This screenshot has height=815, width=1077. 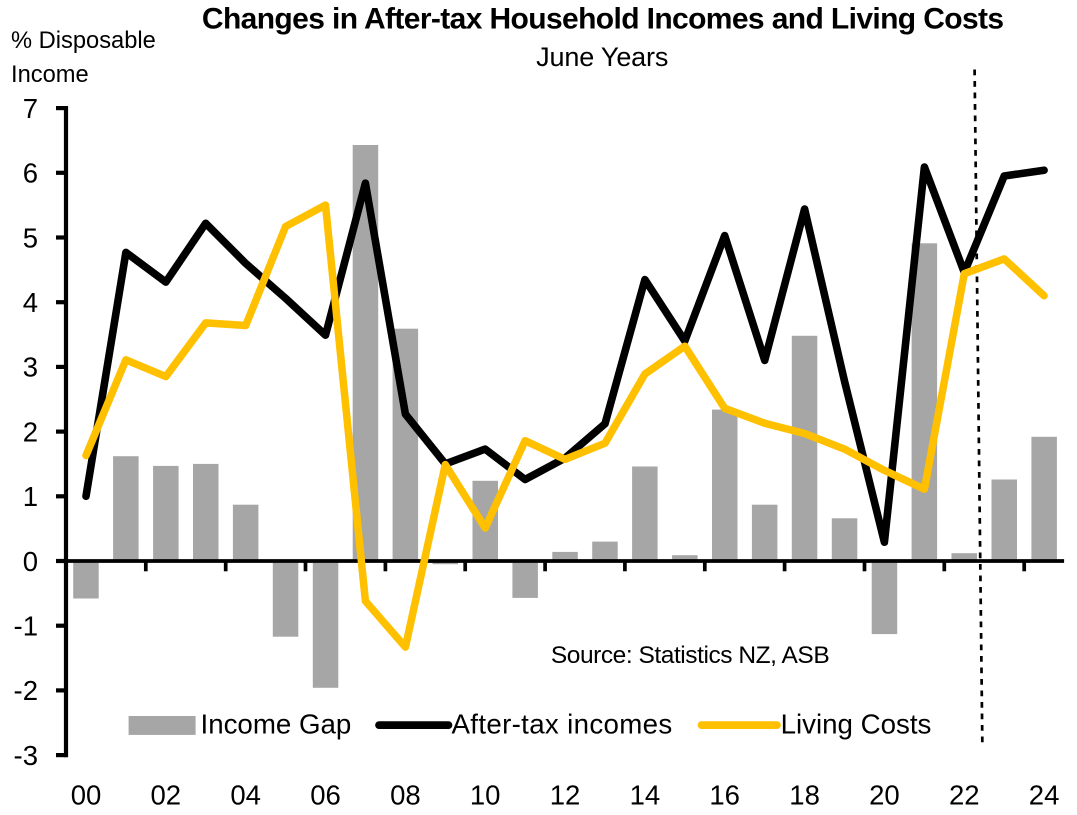 I want to click on svg-text: Living Costs, so click(x=856, y=723).